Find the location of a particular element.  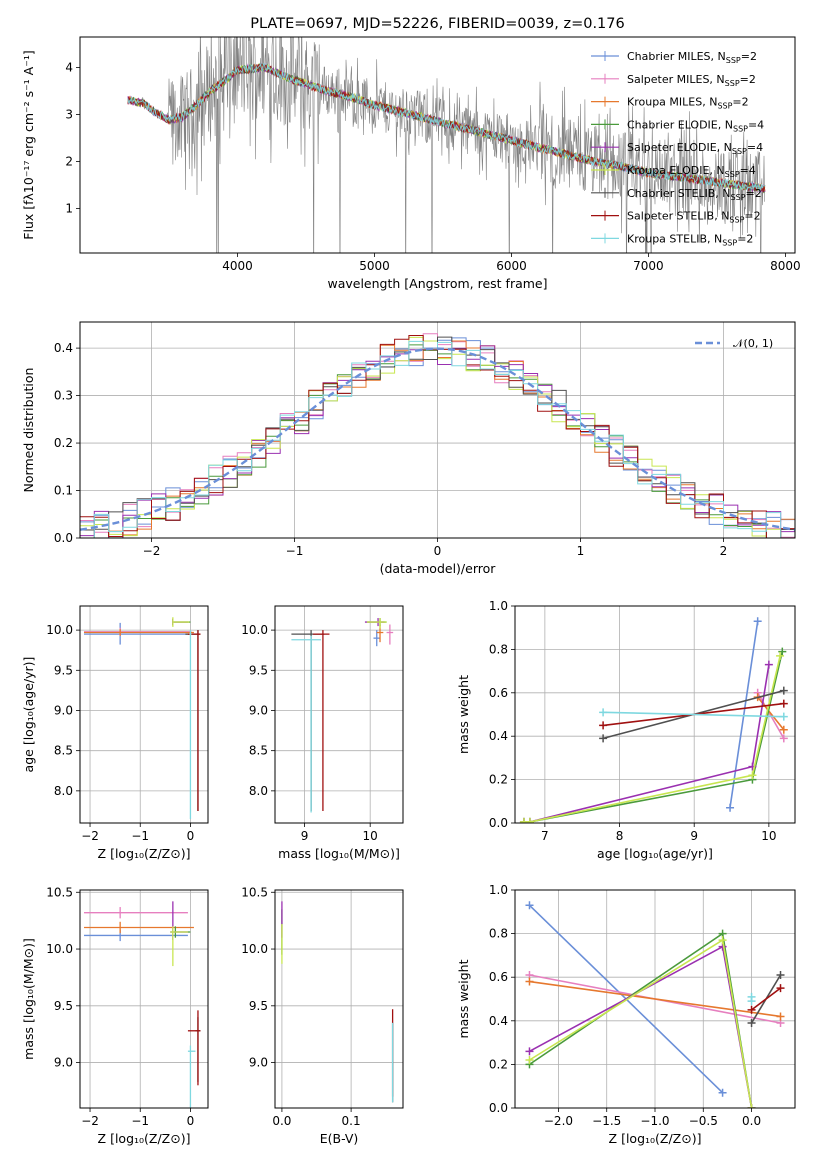

legend-entry: Salpeter STELIB, NSSP=2 is located at coordinates (694, 217).